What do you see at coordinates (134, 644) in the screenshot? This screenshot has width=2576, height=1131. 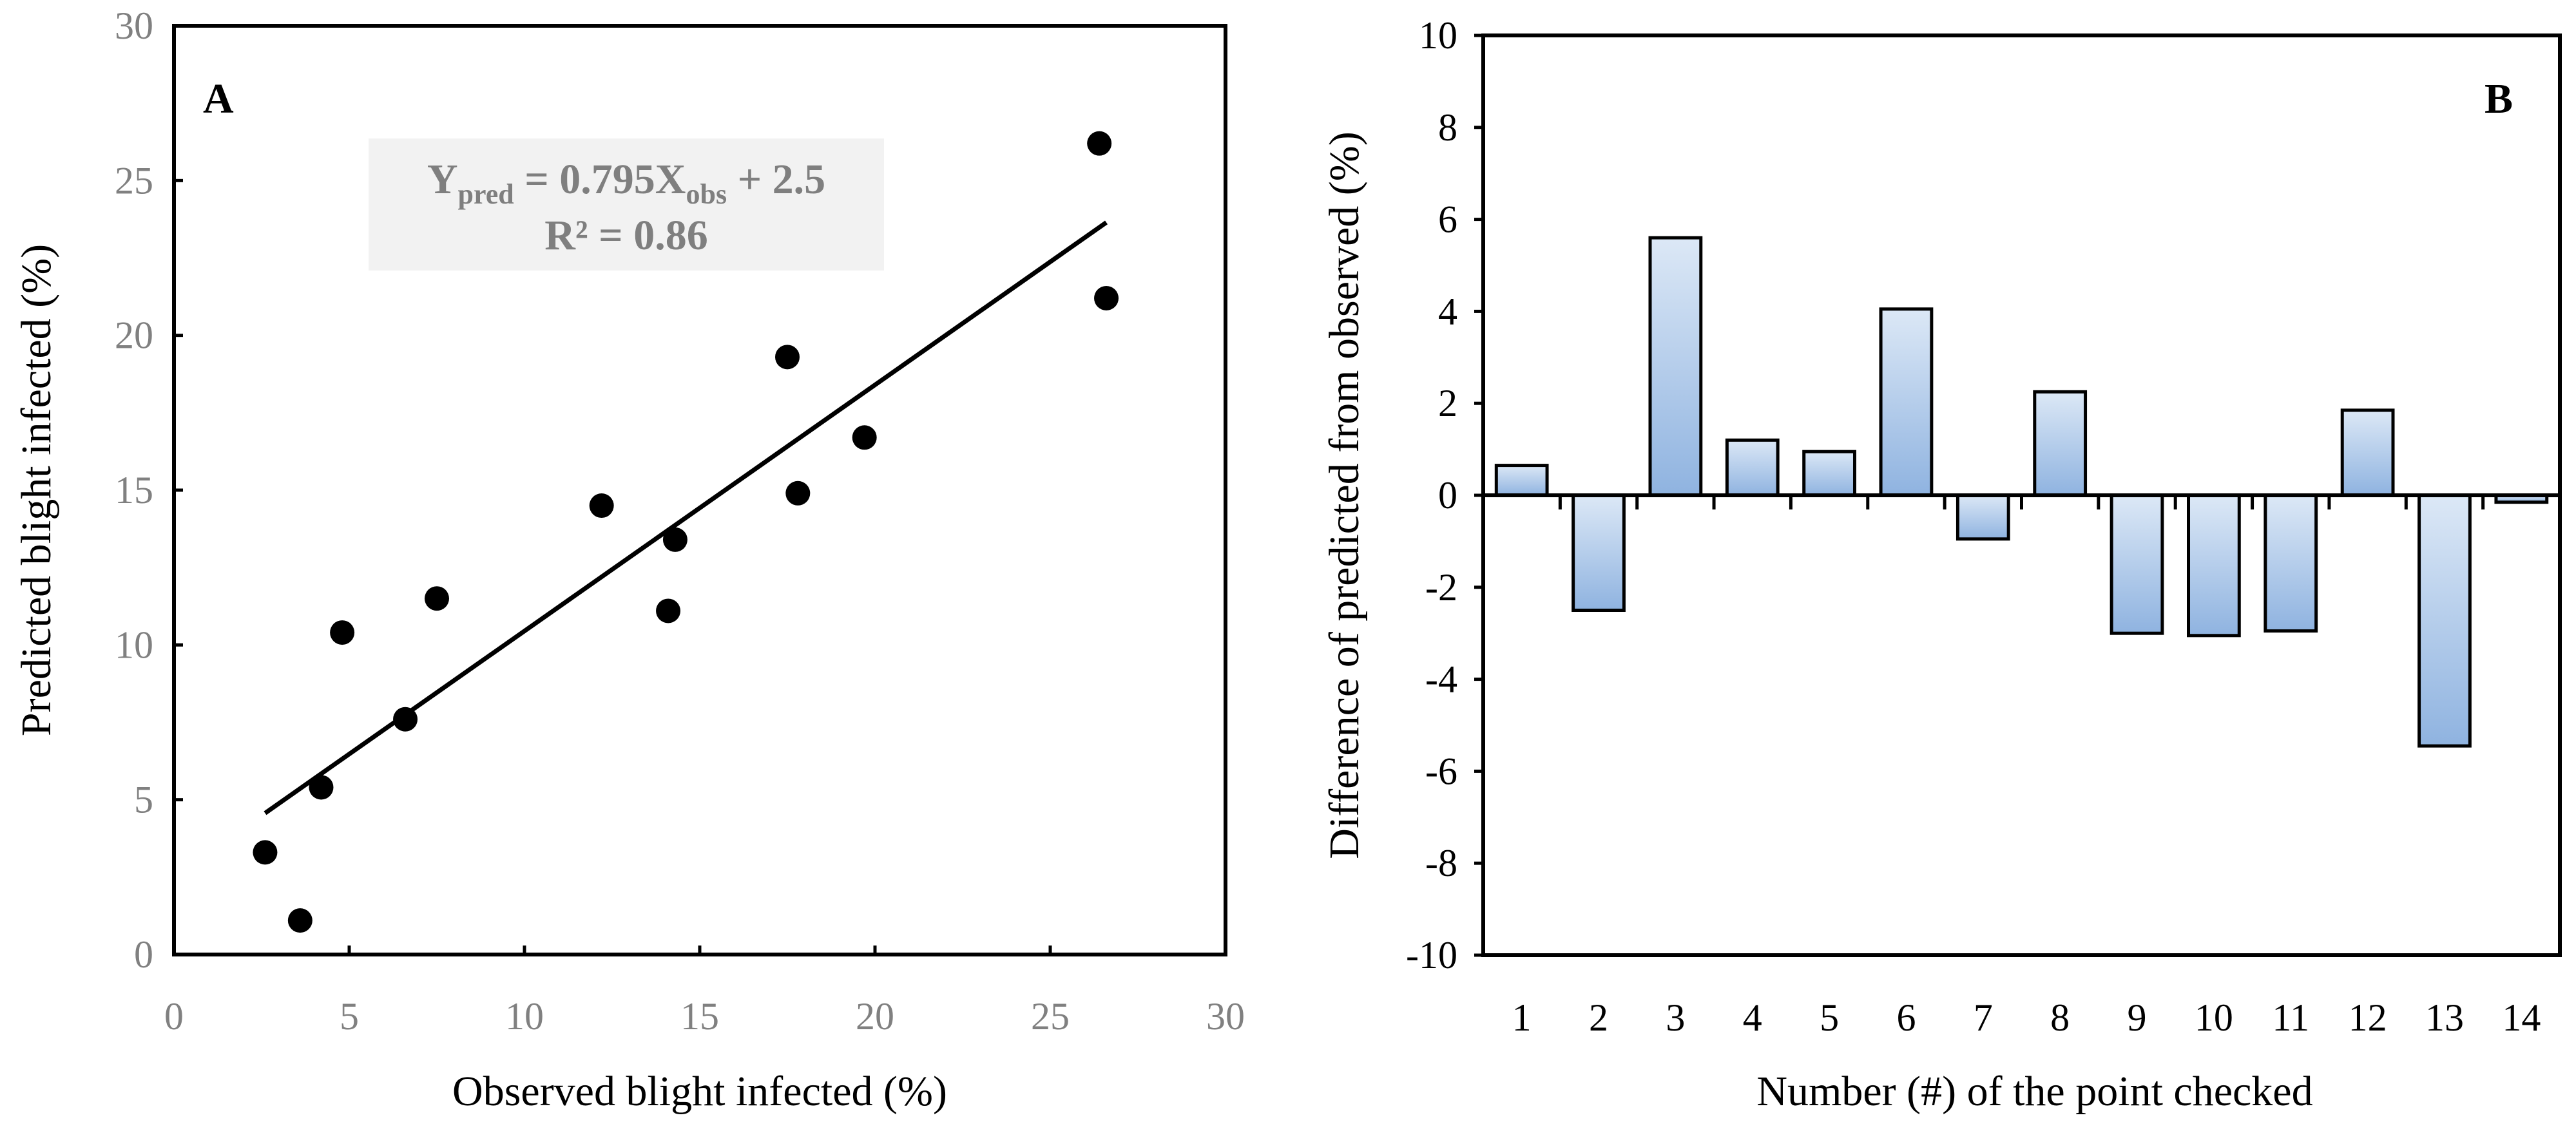 I see `y-tick-label-a: 10` at bounding box center [134, 644].